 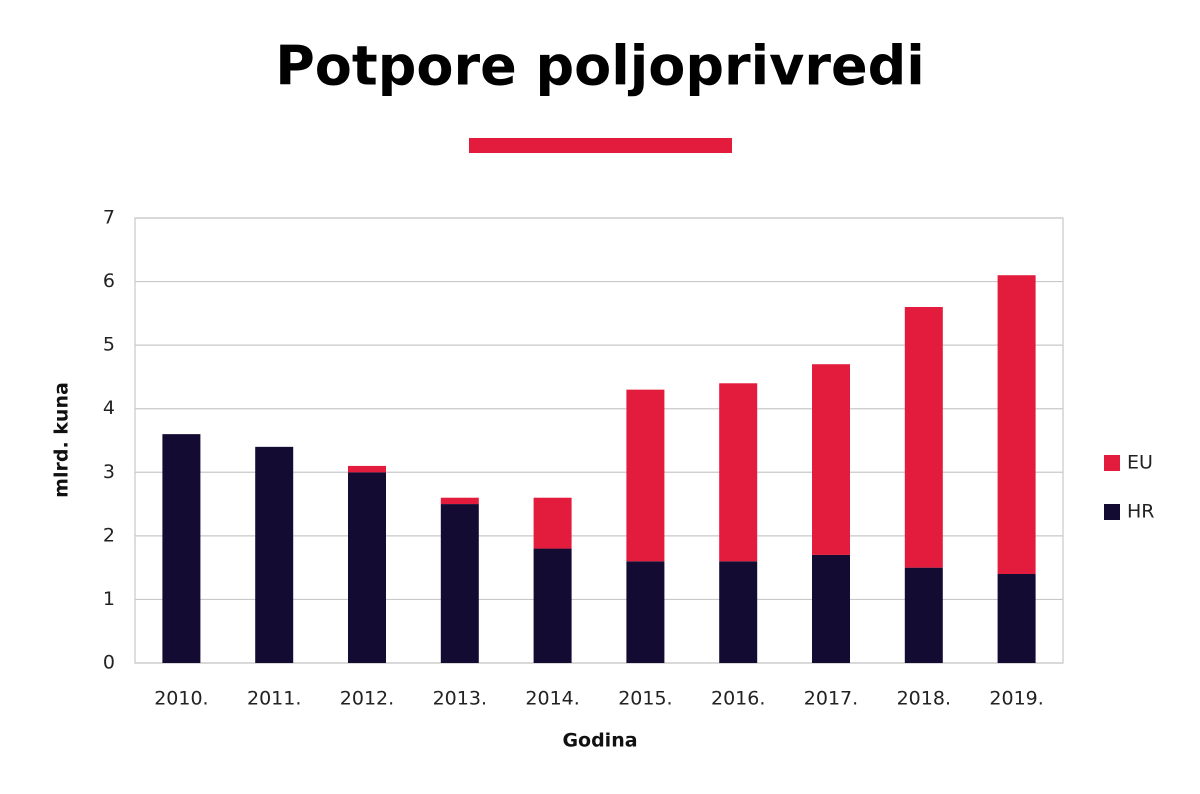 What do you see at coordinates (460, 699) in the screenshot?
I see `x-tick-label: 2013.` at bounding box center [460, 699].